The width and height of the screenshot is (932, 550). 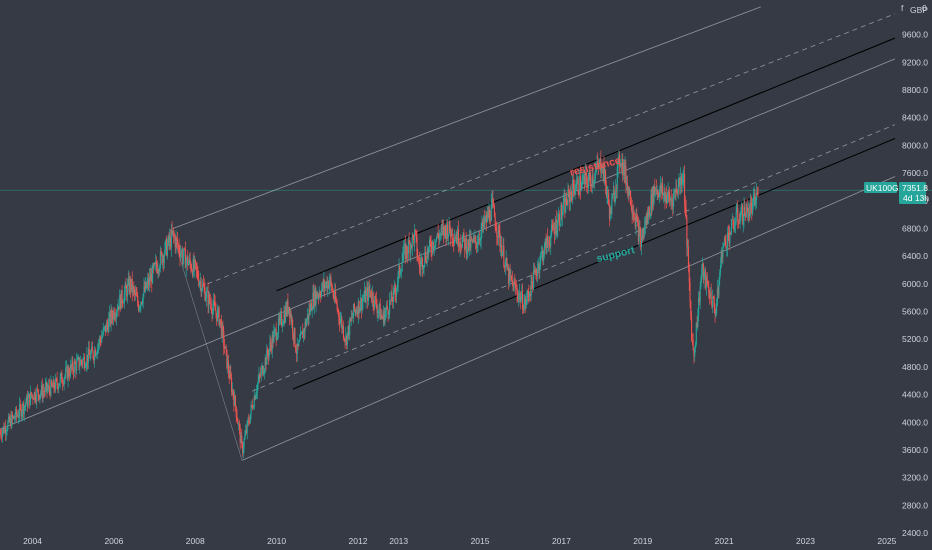 What do you see at coordinates (924, 8) in the screenshot?
I see `axis-top-value: 0` at bounding box center [924, 8].